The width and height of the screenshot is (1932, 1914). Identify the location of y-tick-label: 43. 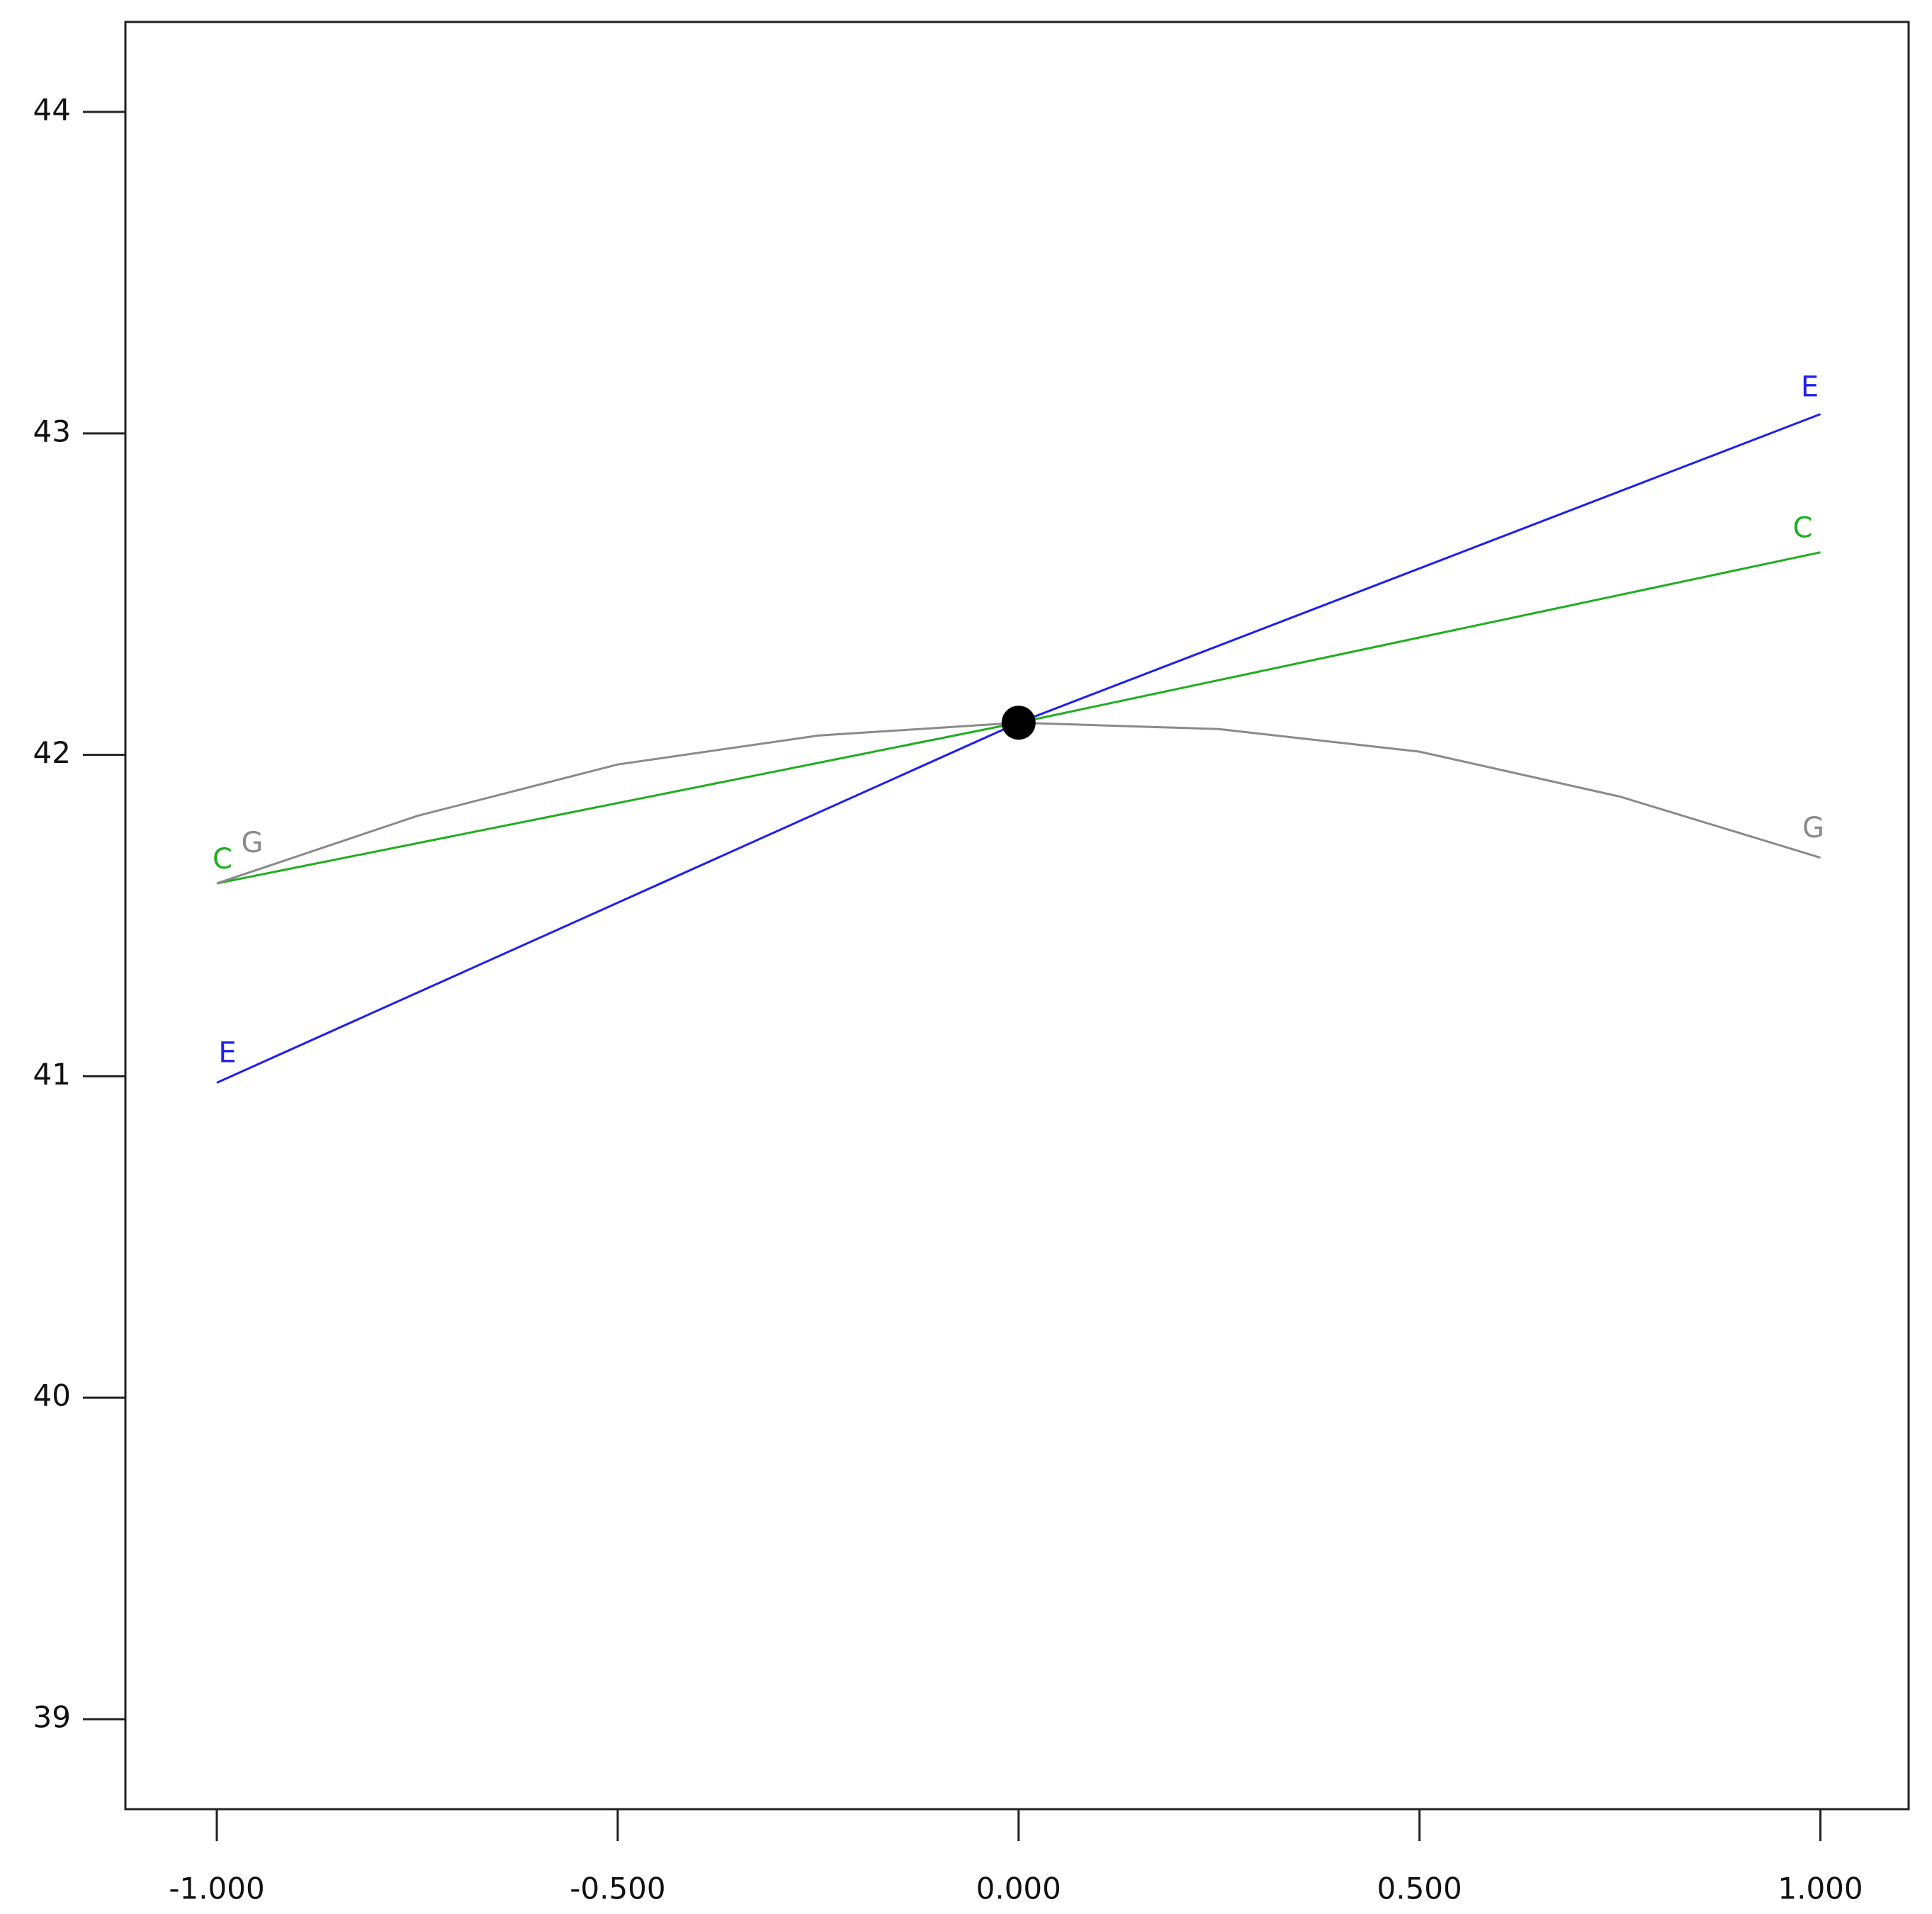
(52, 431).